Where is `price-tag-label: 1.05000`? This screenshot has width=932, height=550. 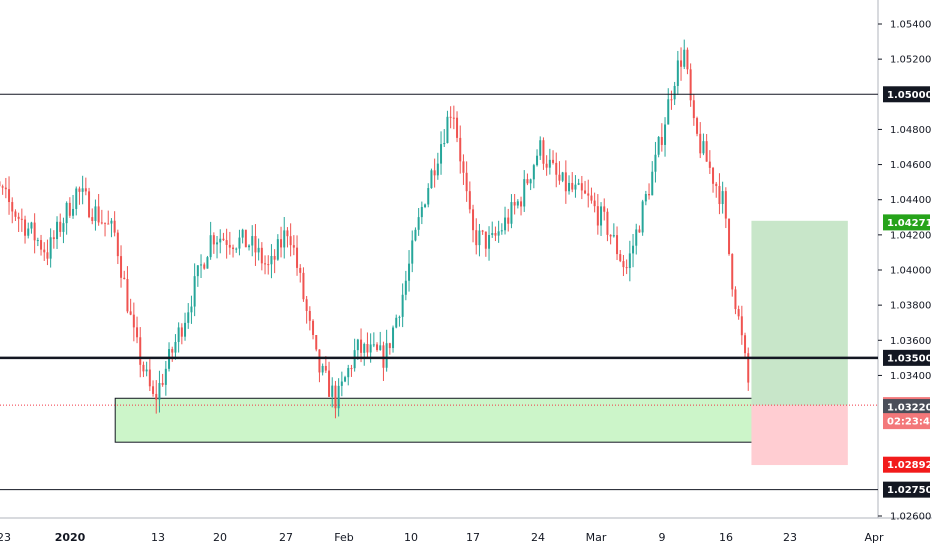
price-tag-label: 1.05000 is located at coordinates (909, 95).